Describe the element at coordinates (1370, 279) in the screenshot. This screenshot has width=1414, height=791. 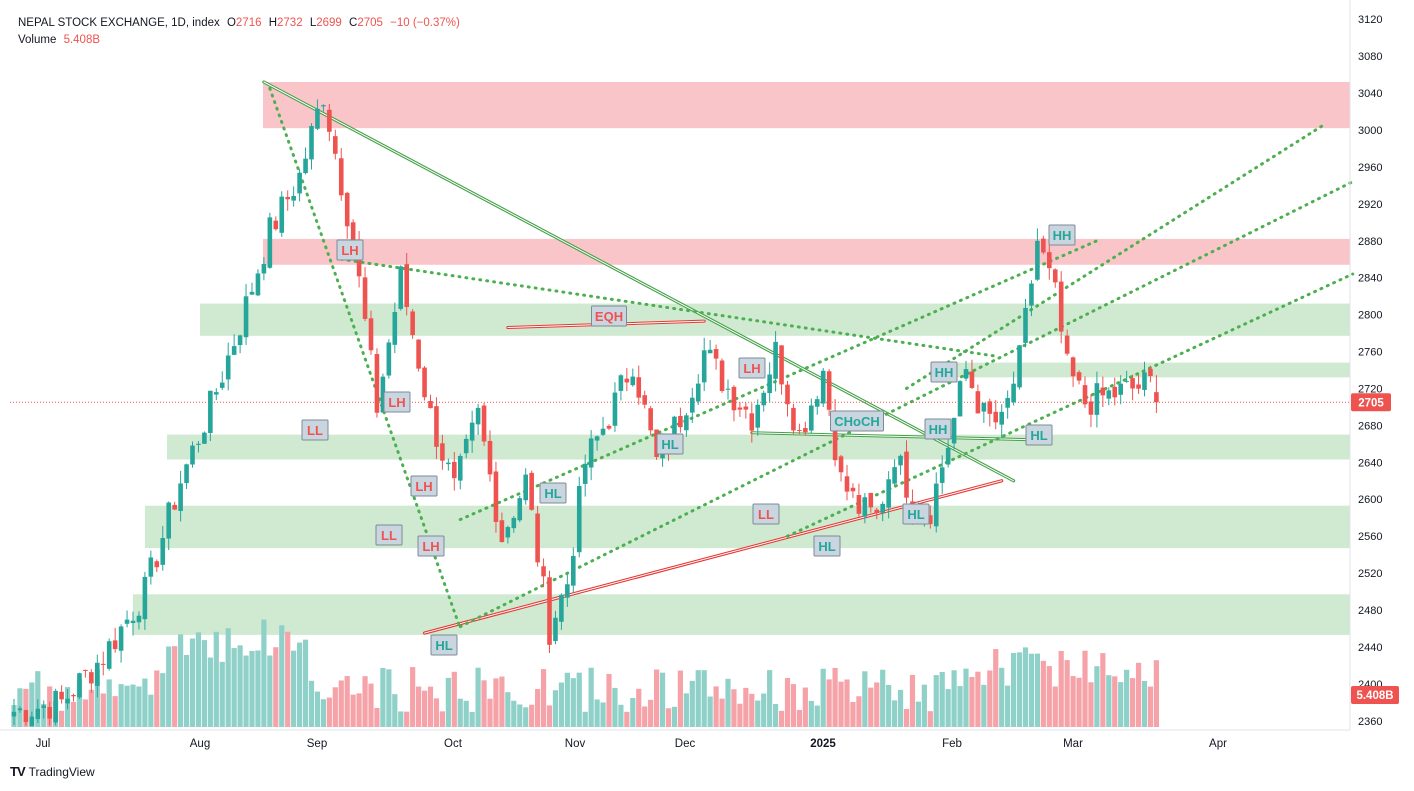
I see `y-tick-label: 2840` at that location.